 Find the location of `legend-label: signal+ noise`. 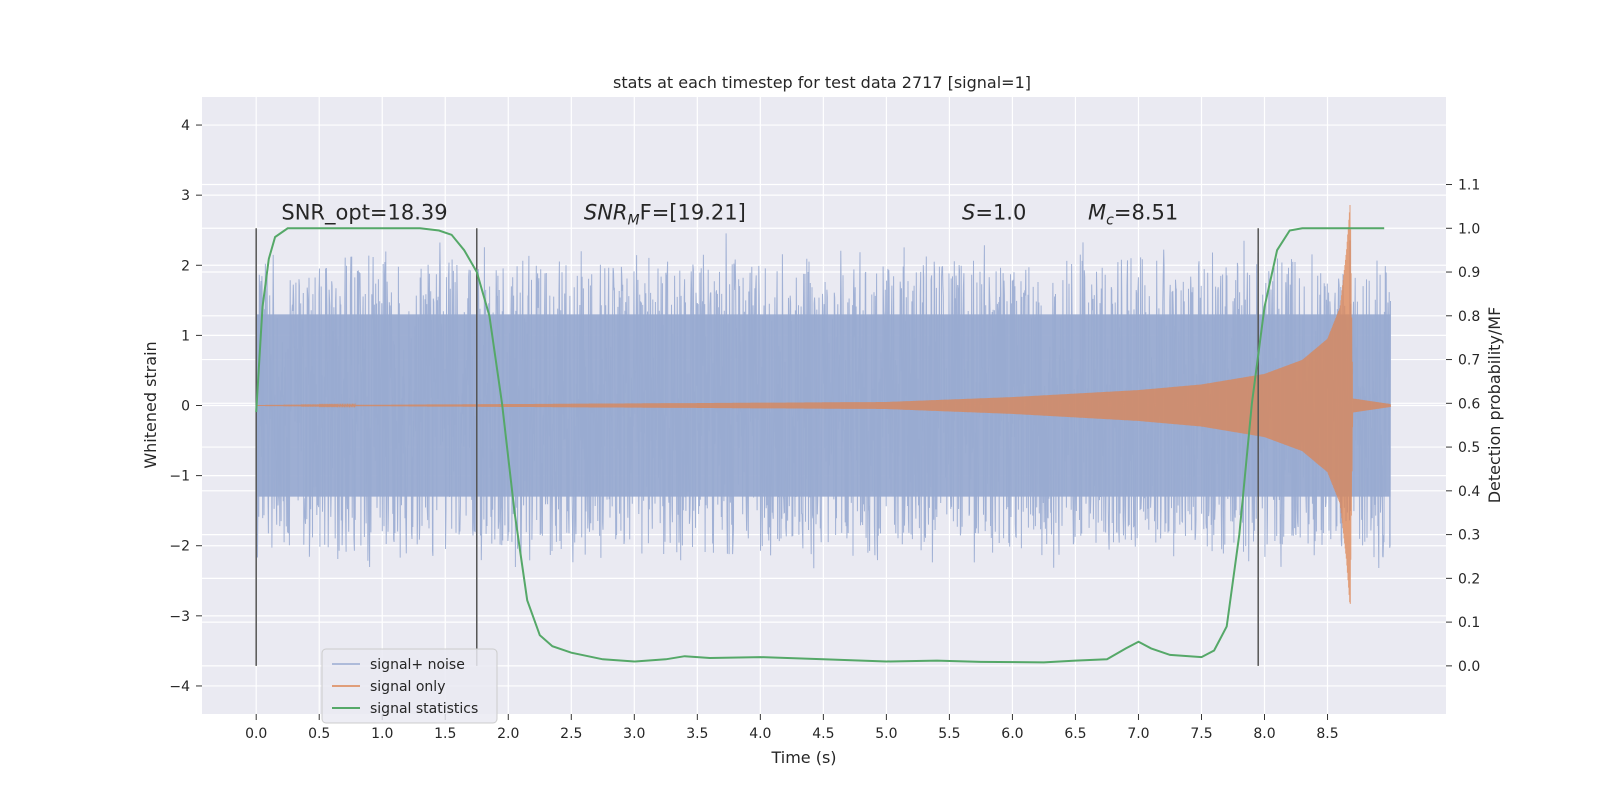

legend-label: signal+ noise is located at coordinates (417, 665).